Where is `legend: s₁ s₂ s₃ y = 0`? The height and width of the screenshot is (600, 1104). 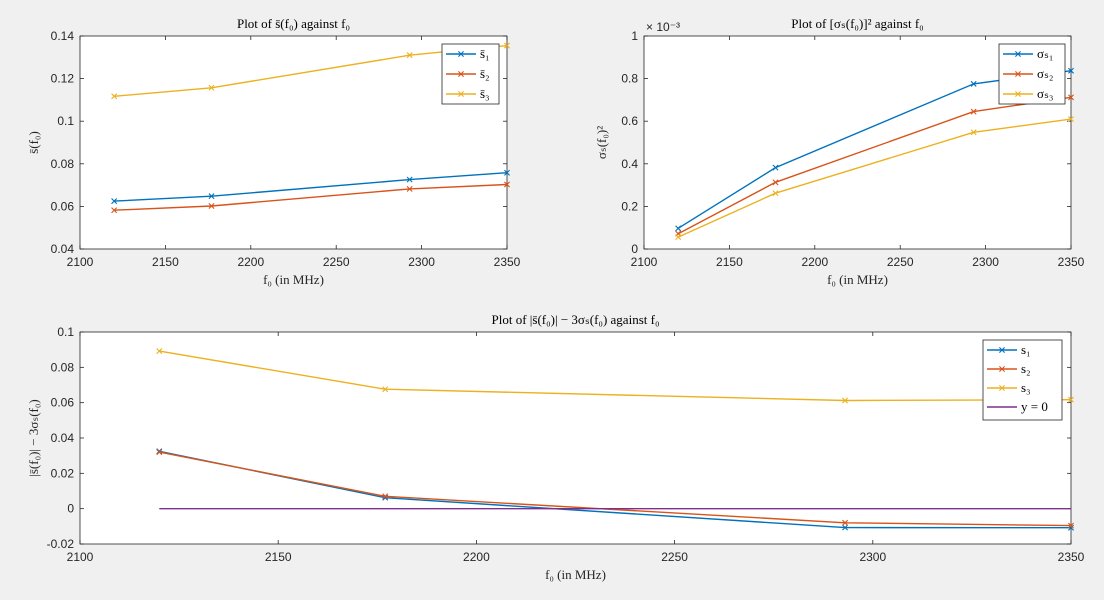
legend: s₁ s₂ s₃ y = 0 is located at coordinates (1022, 380).